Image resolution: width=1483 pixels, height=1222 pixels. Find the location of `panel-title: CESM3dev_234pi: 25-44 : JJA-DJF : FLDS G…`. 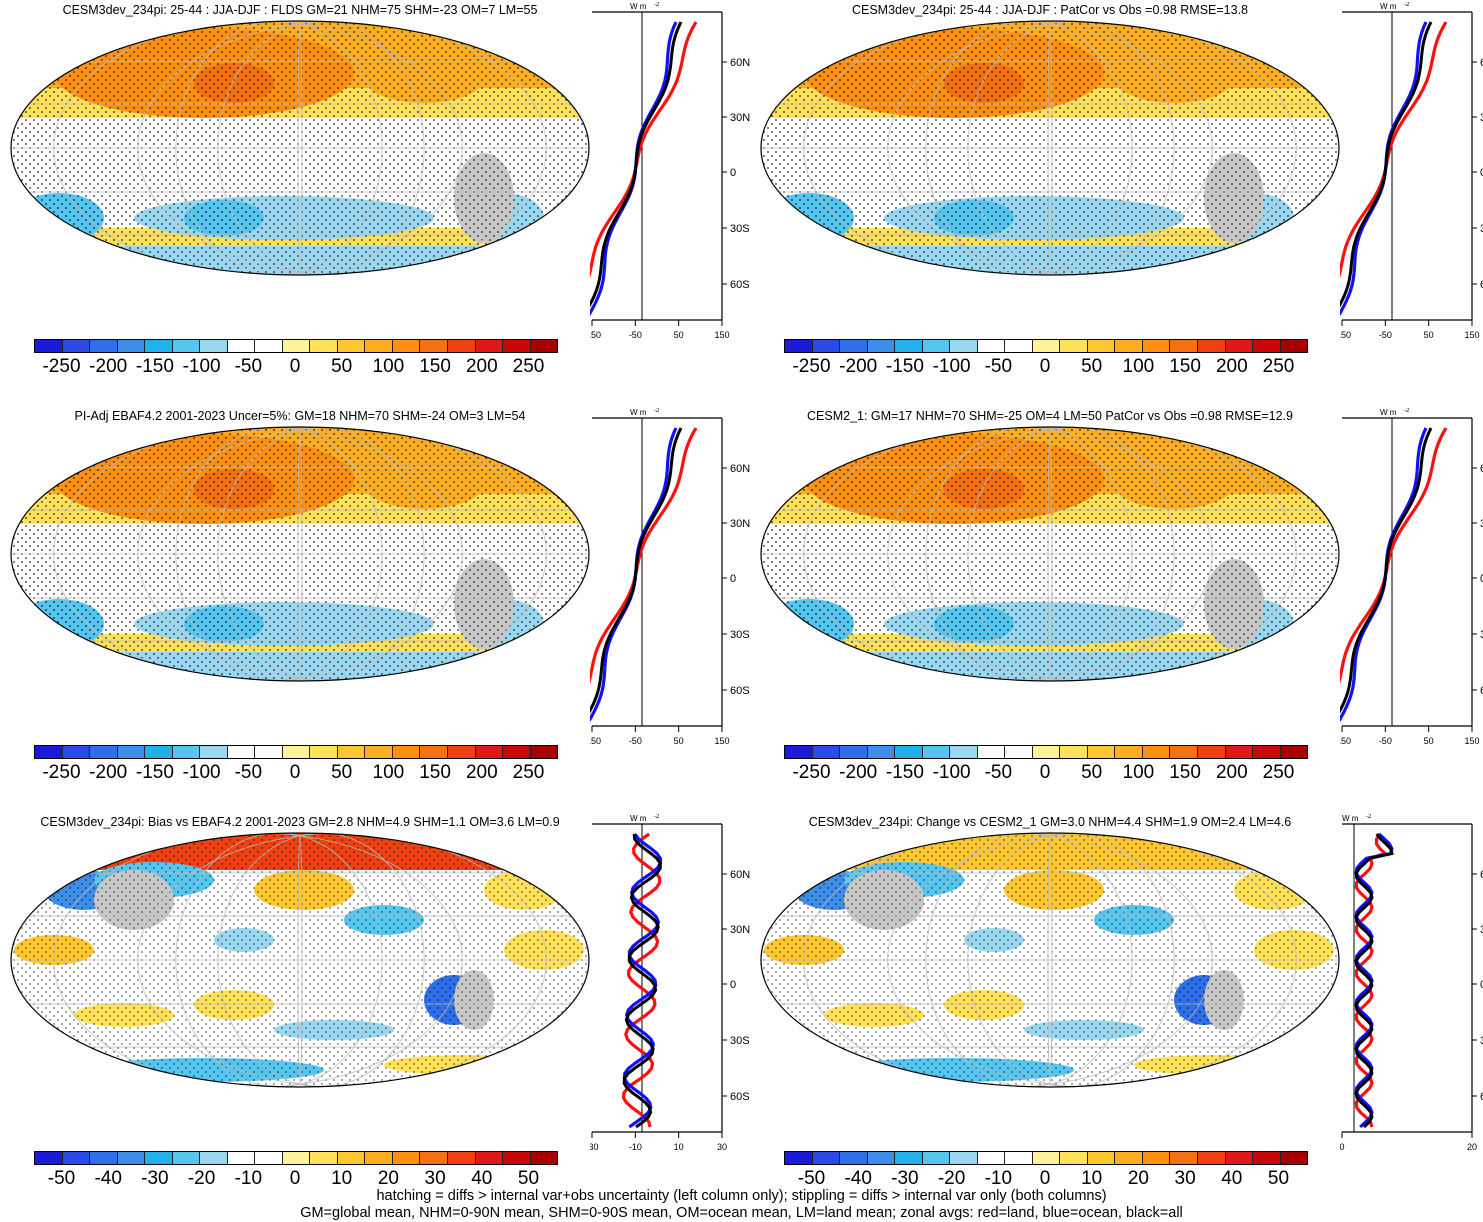

panel-title: CESM3dev_234pi: 25-44 : JJA-DJF : FLDS G… is located at coordinates (300, 10).